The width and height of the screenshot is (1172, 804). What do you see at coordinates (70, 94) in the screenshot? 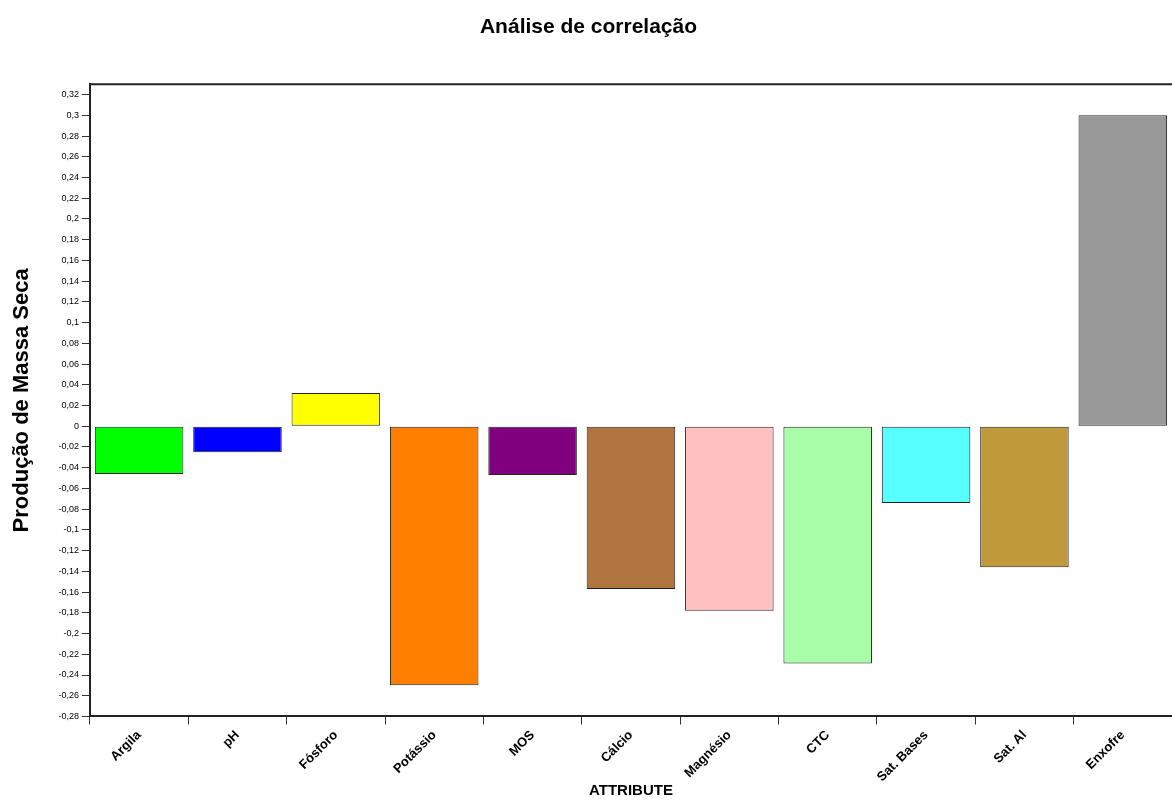
I see `y-tick-label: 0,32` at bounding box center [70, 94].